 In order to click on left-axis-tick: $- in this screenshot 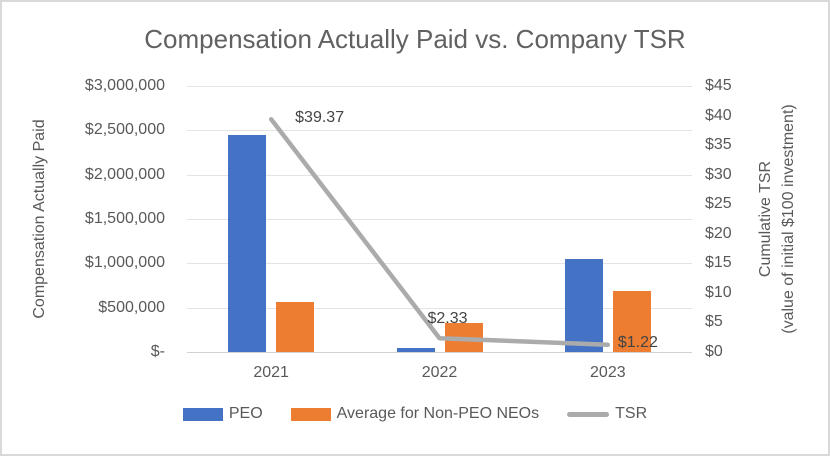, I will do `click(157, 351)`.